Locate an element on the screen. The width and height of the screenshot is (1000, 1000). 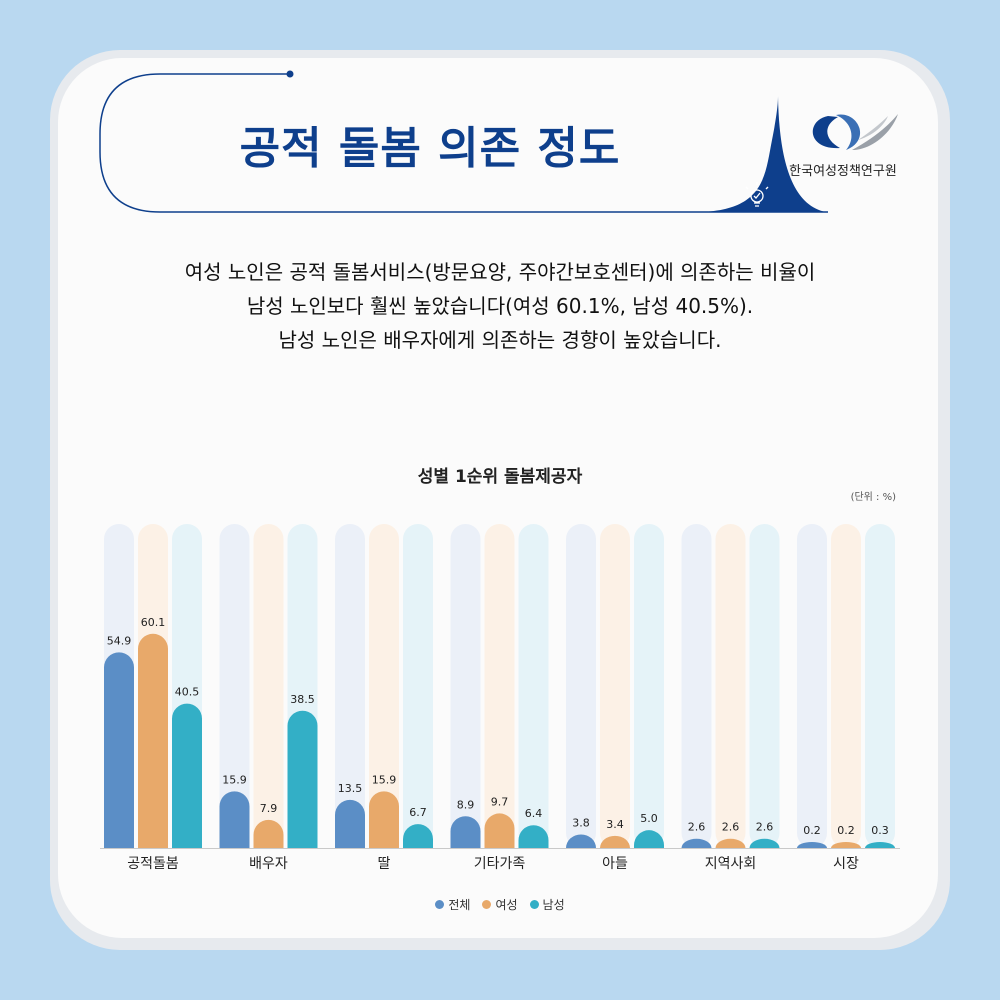
legend-label-female: 여성 is located at coordinates (506, 905).